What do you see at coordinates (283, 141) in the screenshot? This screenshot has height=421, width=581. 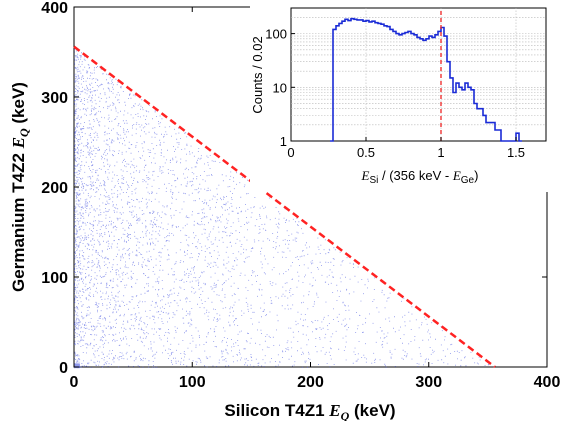 I see `inset-y-tick-label: 1` at bounding box center [283, 141].